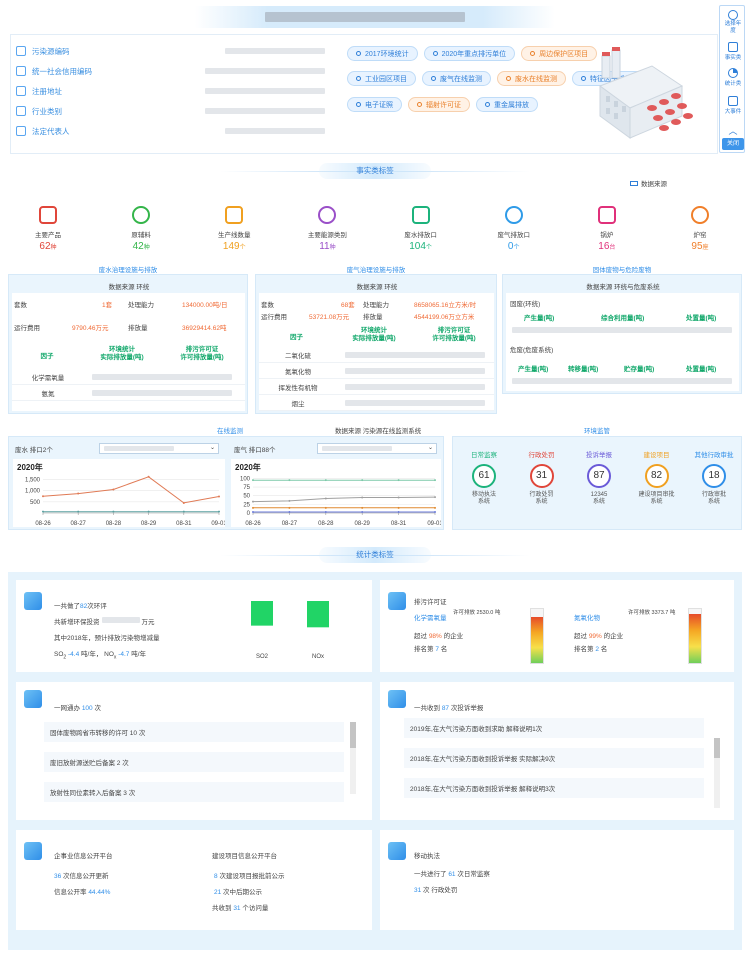 The height and width of the screenshot is (953, 750). What do you see at coordinates (439, 104) in the screenshot?
I see `tag-chip: 辐射许可证` at bounding box center [439, 104].